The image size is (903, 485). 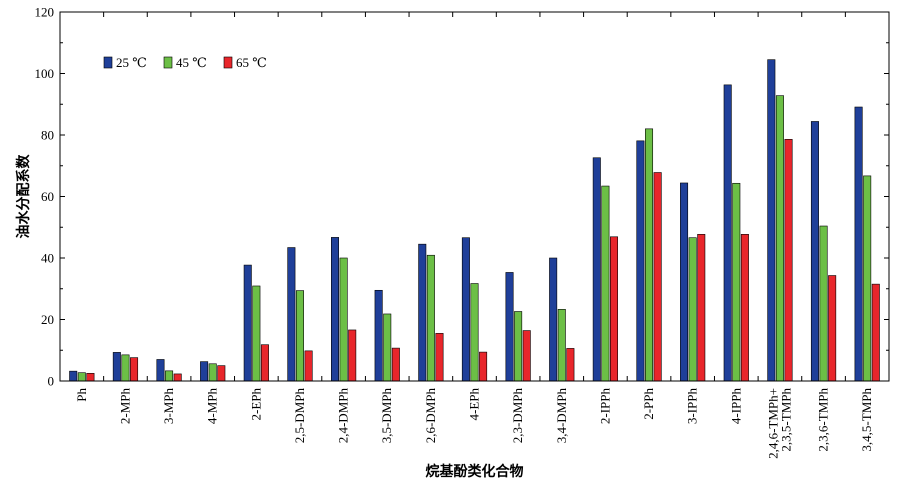 I want to click on x-axis-label: 烷基酚类化合物, so click(x=475, y=471).